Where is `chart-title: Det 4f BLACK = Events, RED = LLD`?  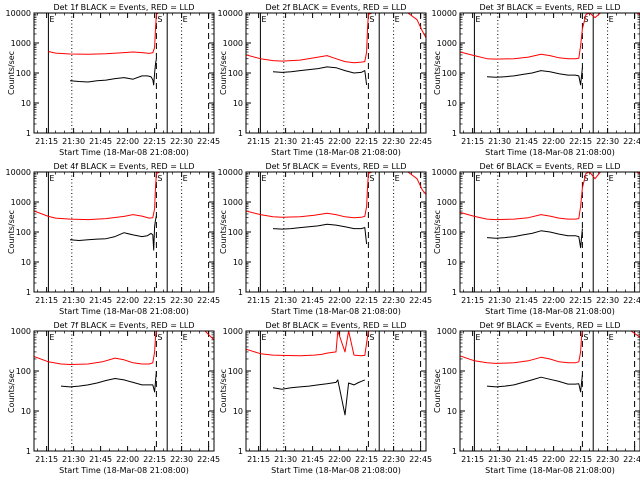
chart-title: Det 4f BLACK = Events, RED = LLD is located at coordinates (123, 166).